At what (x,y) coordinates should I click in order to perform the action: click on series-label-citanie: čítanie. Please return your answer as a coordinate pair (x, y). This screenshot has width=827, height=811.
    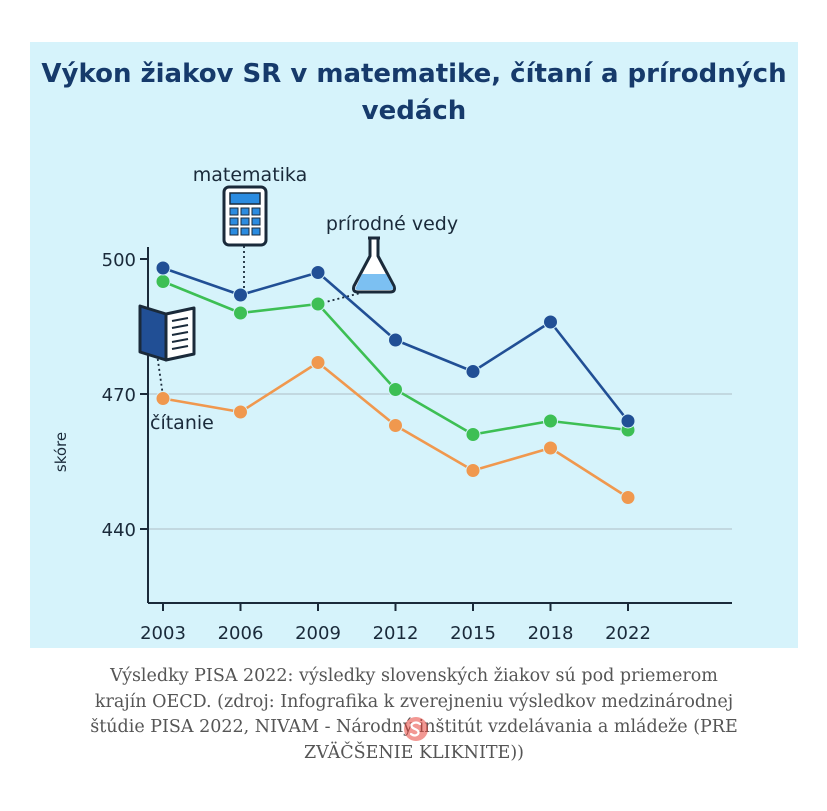
    Looking at the image, I should click on (182, 423).